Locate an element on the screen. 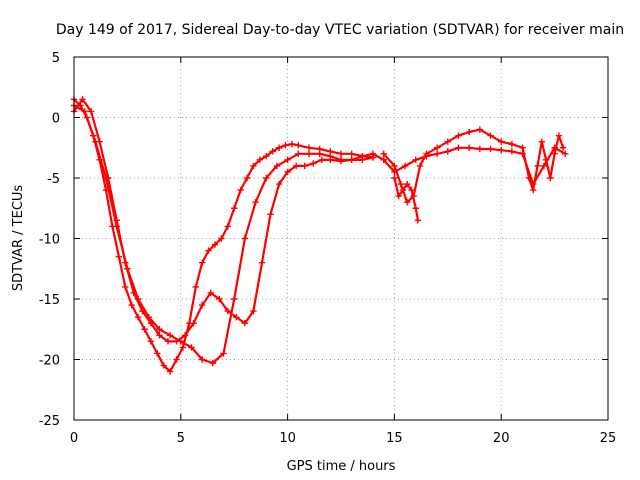 The width and height of the screenshot is (640, 480). series-track-e is located at coordinates (474, 166).